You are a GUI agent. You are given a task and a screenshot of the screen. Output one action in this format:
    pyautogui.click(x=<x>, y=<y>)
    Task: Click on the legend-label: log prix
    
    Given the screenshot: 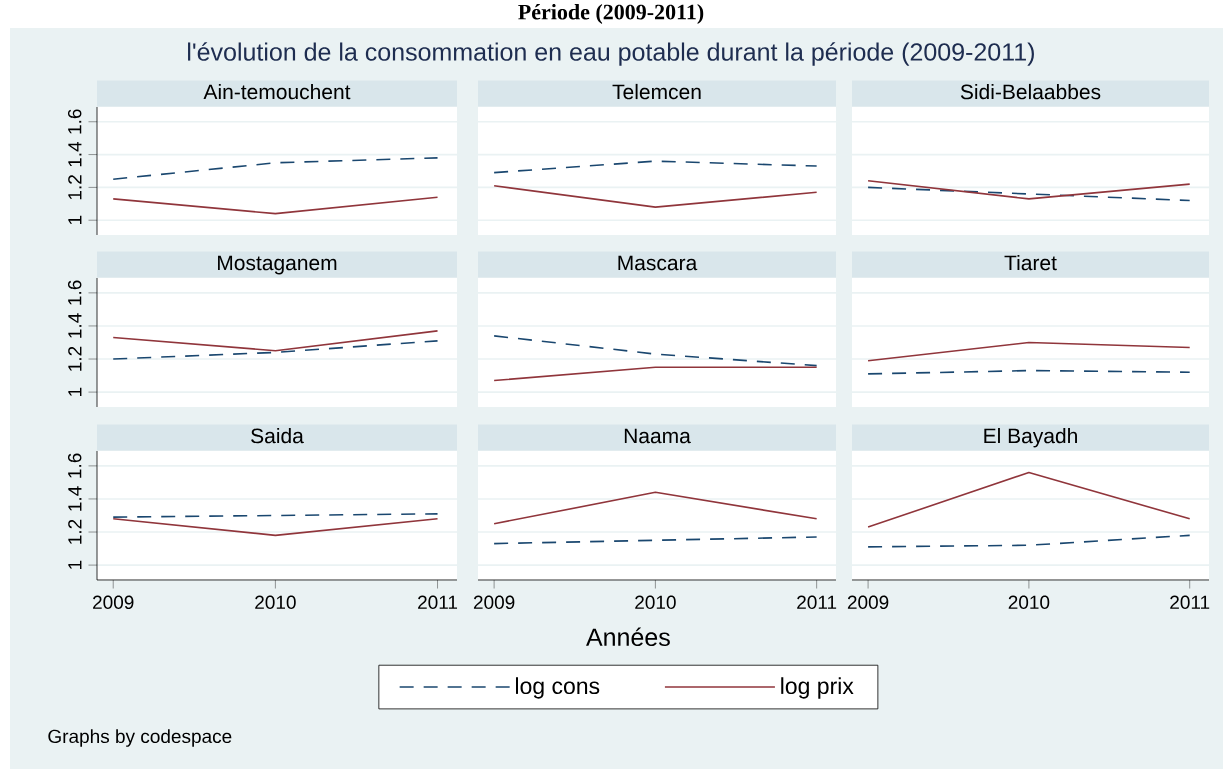 What is the action you would take?
    pyautogui.click(x=817, y=688)
    